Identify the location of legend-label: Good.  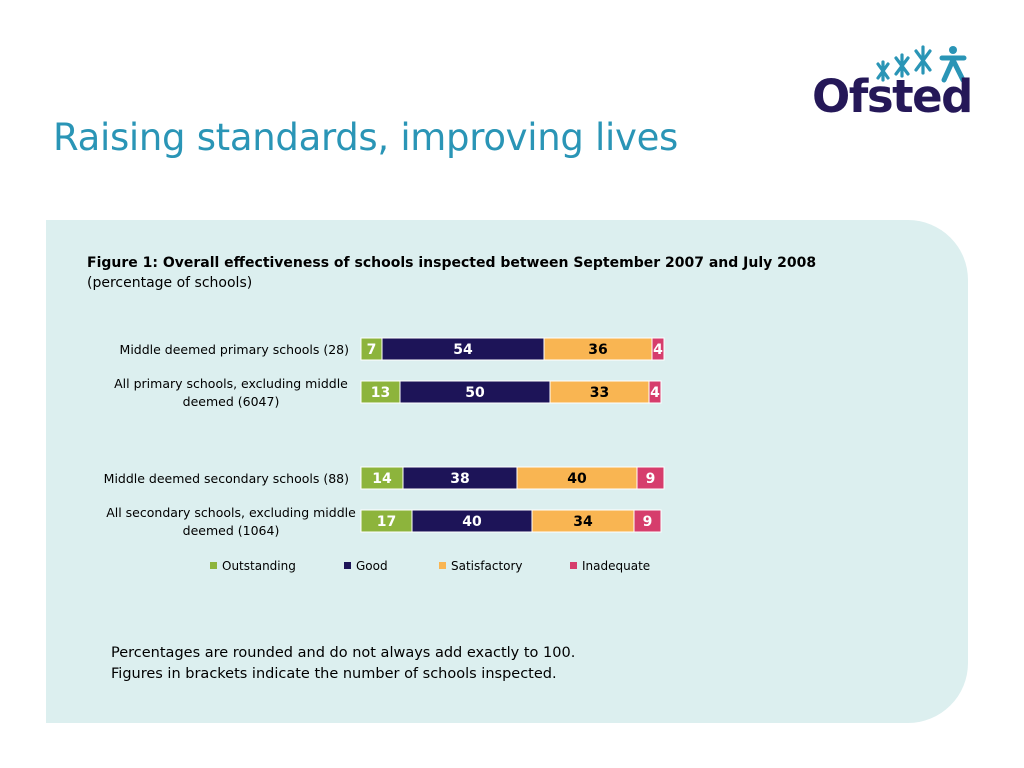
(372, 566).